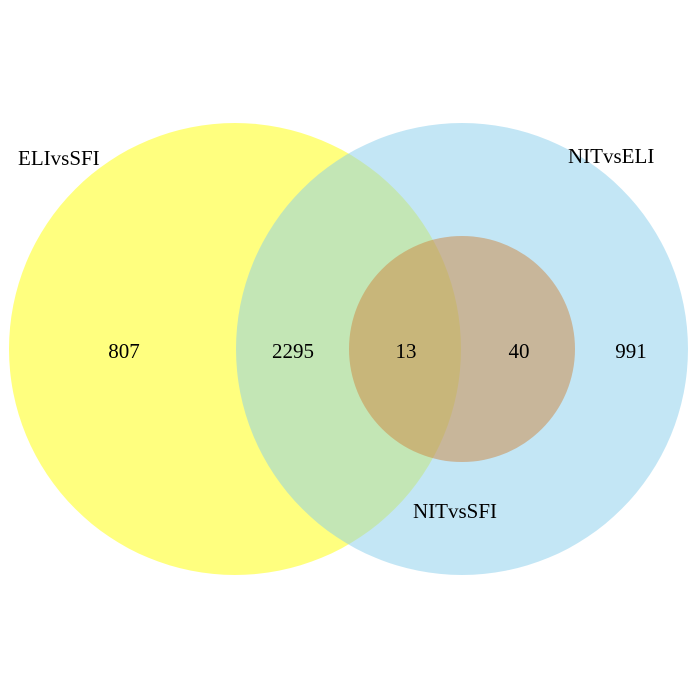 This screenshot has width=700, height=700. Describe the element at coordinates (519, 351) in the screenshot. I see `region-count-nitvseli-nitvssfi: 40` at that location.